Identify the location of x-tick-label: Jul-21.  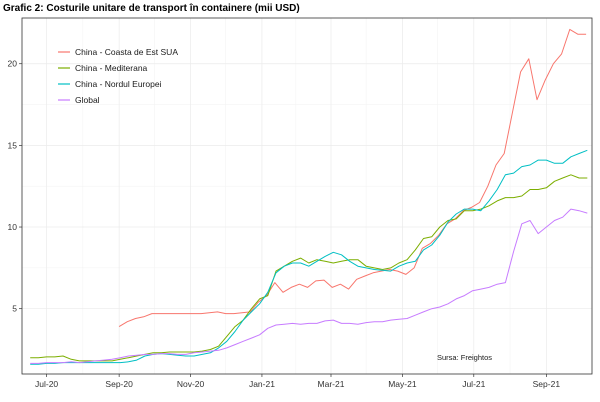
(473, 384).